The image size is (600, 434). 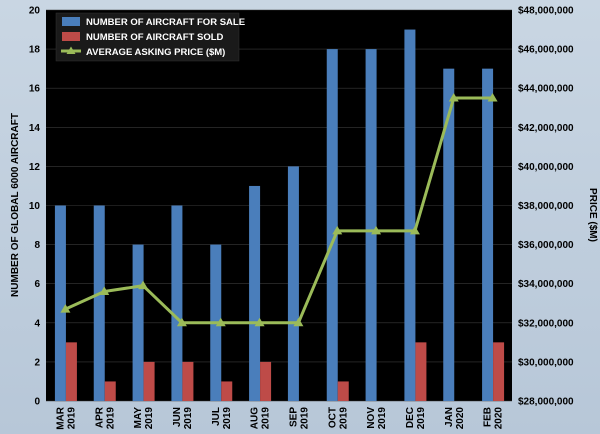 What do you see at coordinates (35, 50) in the screenshot?
I see `y-tick-label: 18` at bounding box center [35, 50].